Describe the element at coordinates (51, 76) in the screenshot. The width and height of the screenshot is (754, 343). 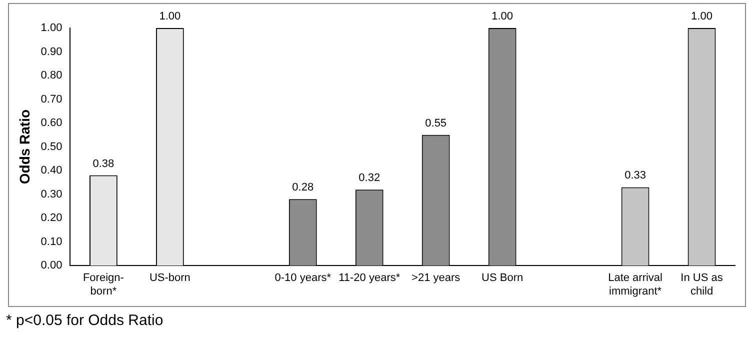
I see `y-tick-label: 0.80` at that location.